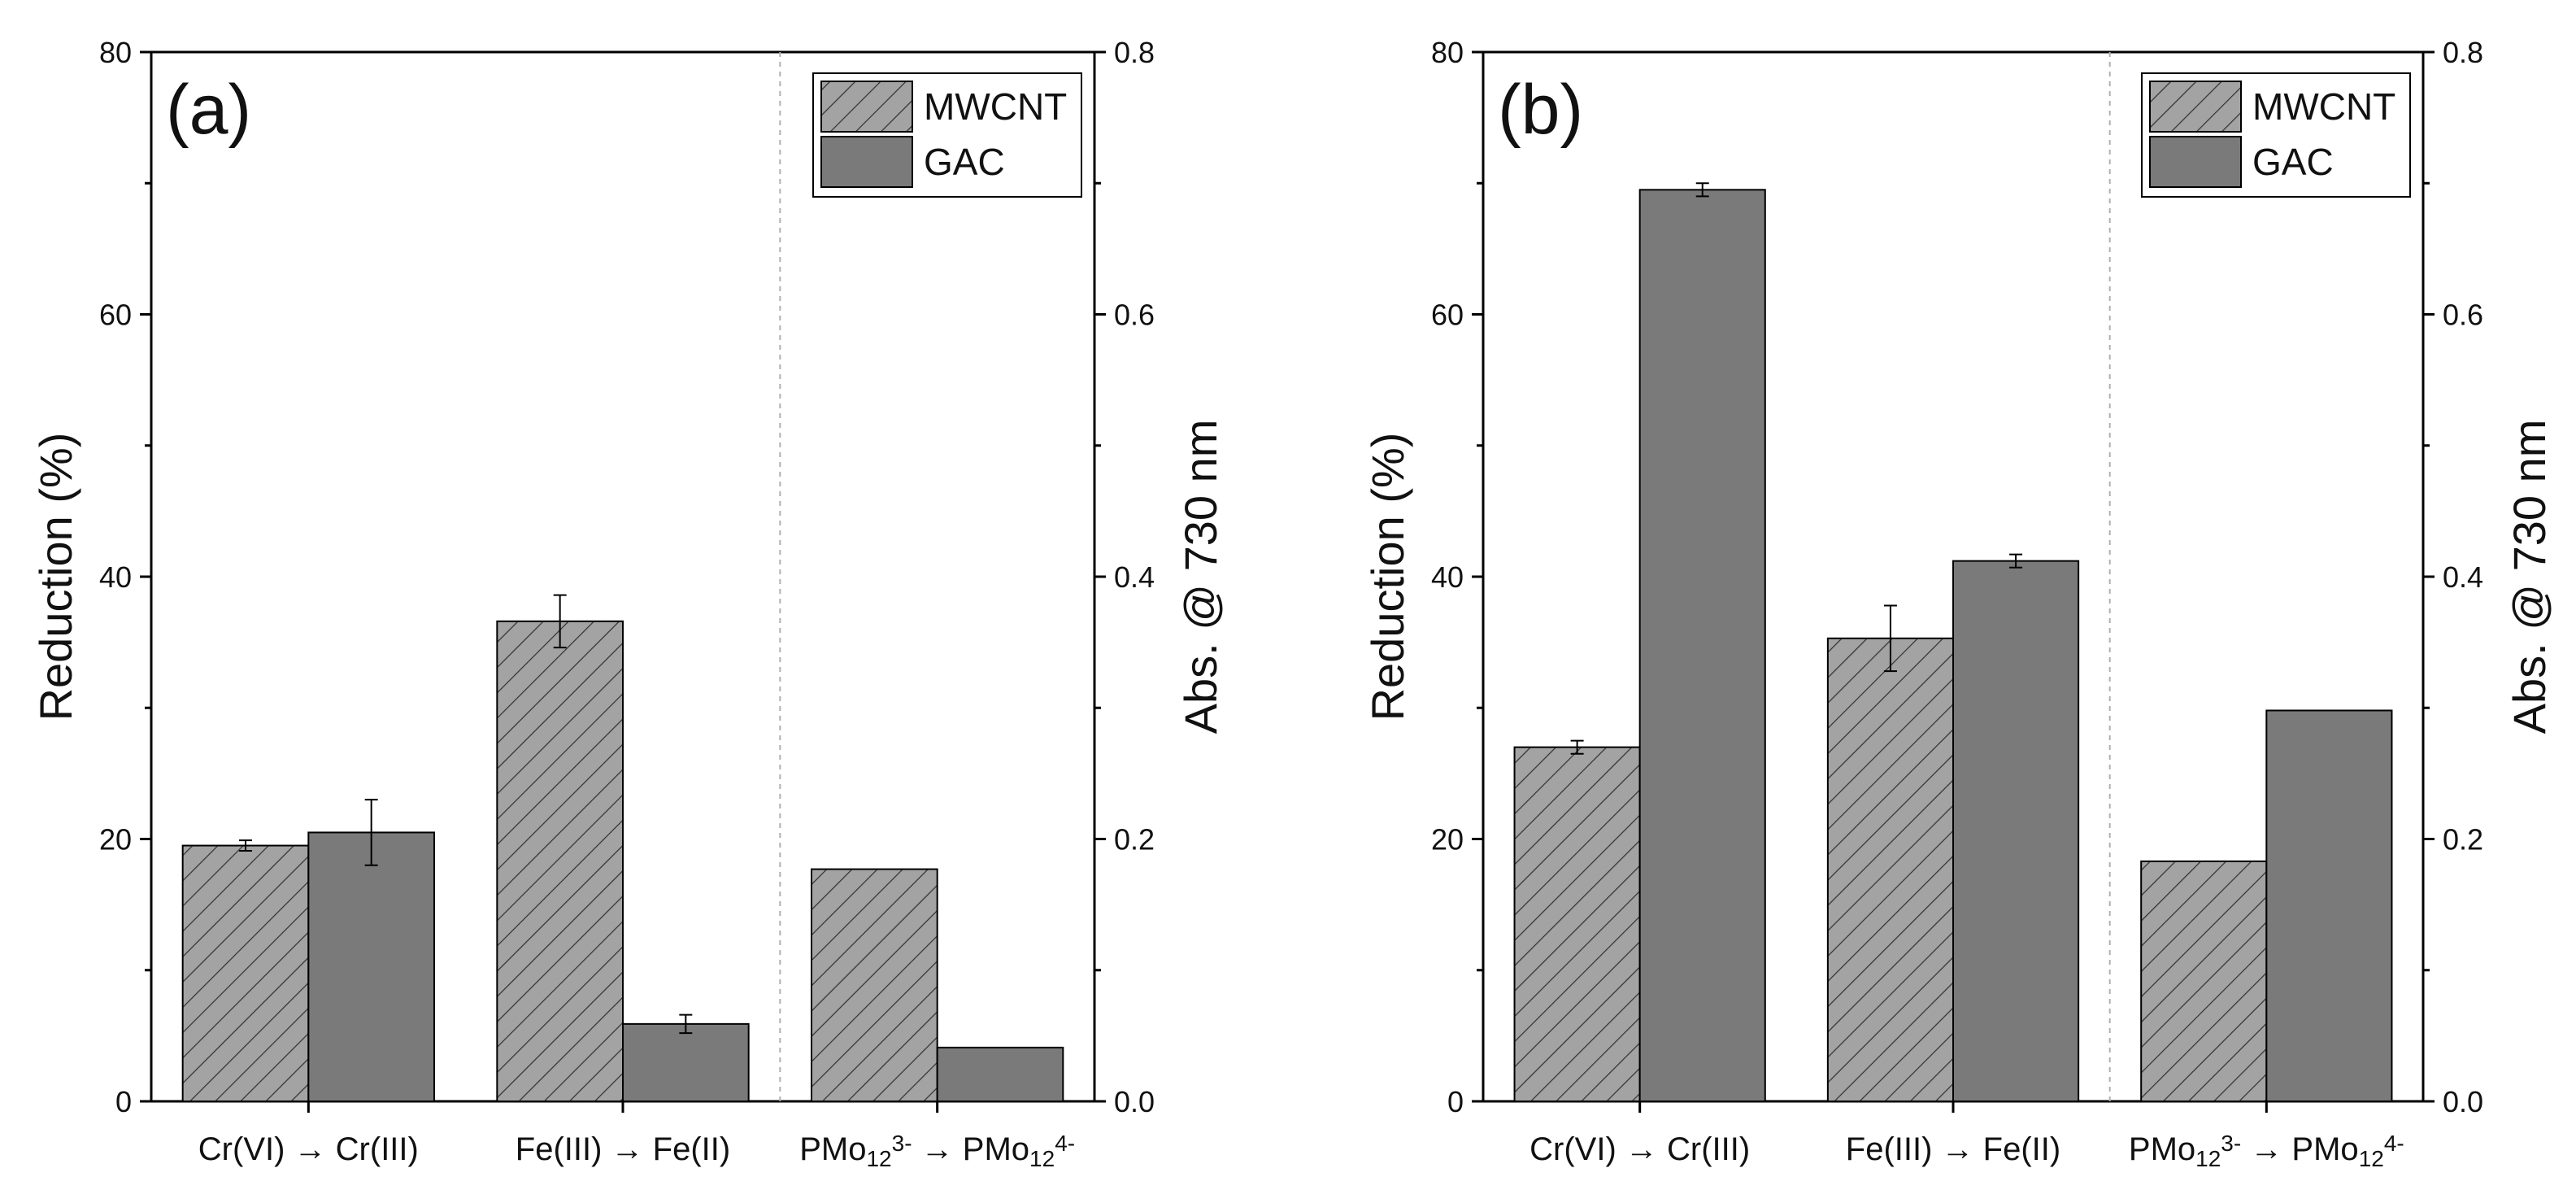 The width and height of the screenshot is (2576, 1203). Describe the element at coordinates (115, 577) in the screenshot. I see `panel-a-ytick-label: 40` at that location.